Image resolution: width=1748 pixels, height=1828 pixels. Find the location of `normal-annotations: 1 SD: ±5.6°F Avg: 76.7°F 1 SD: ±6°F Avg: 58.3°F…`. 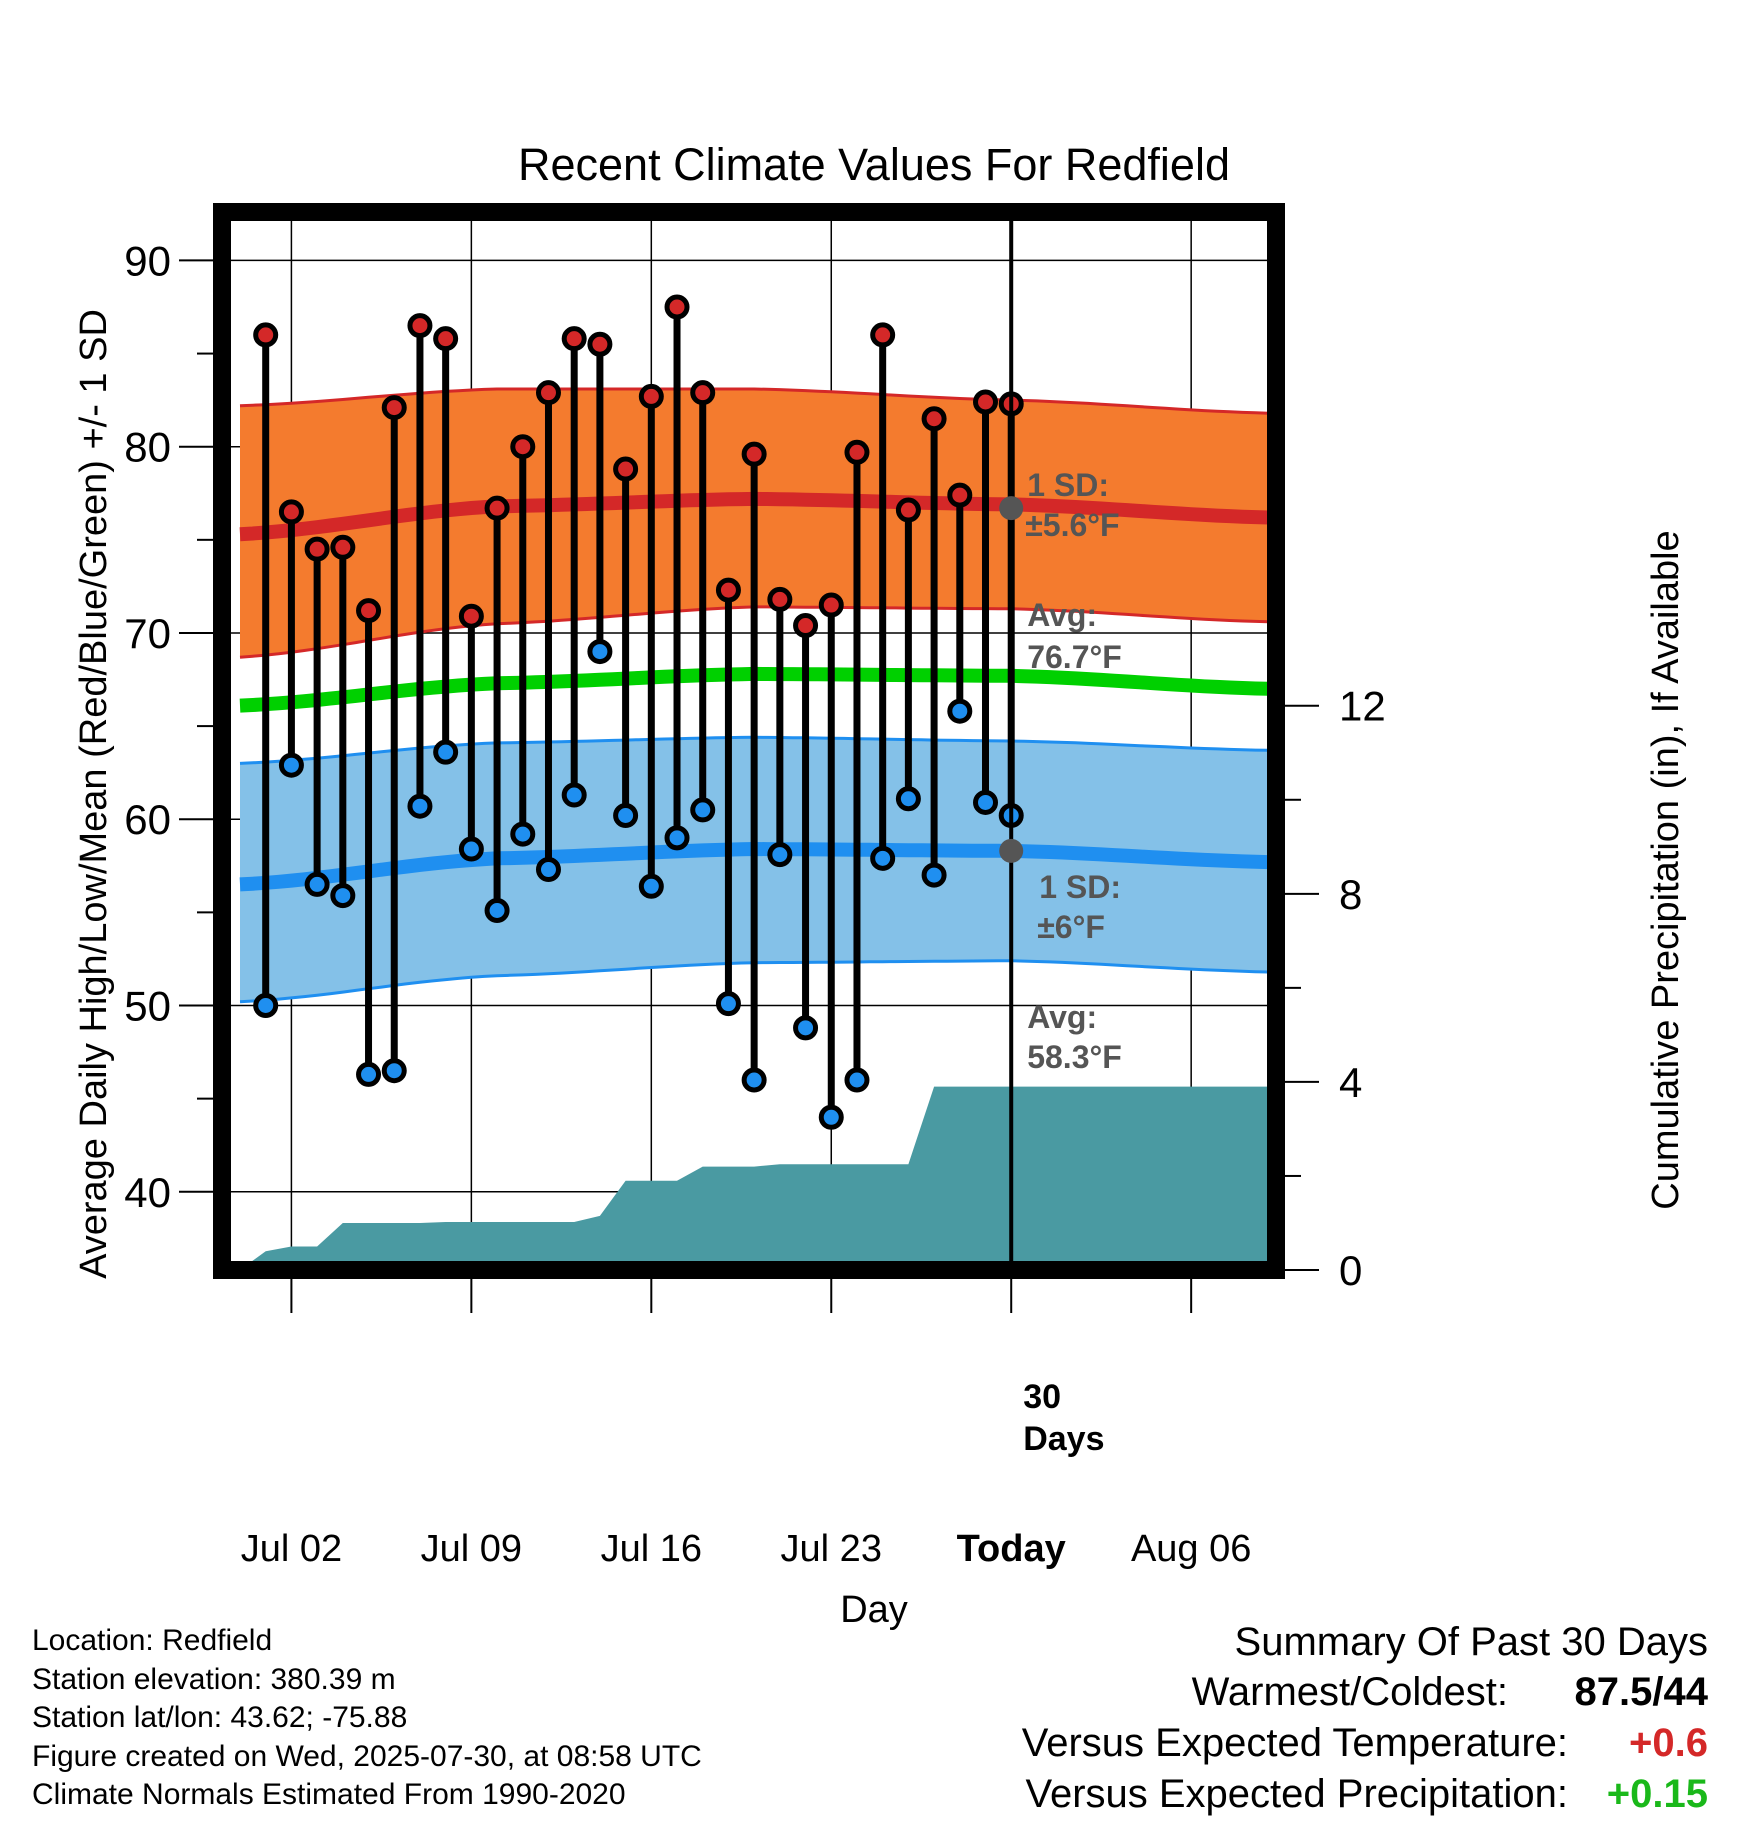

normal-annotations: 1 SD: ±5.6°F Avg: 76.7°F 1 SD: ±6°F Avg: 58.3°F… is located at coordinates (1060, 835).